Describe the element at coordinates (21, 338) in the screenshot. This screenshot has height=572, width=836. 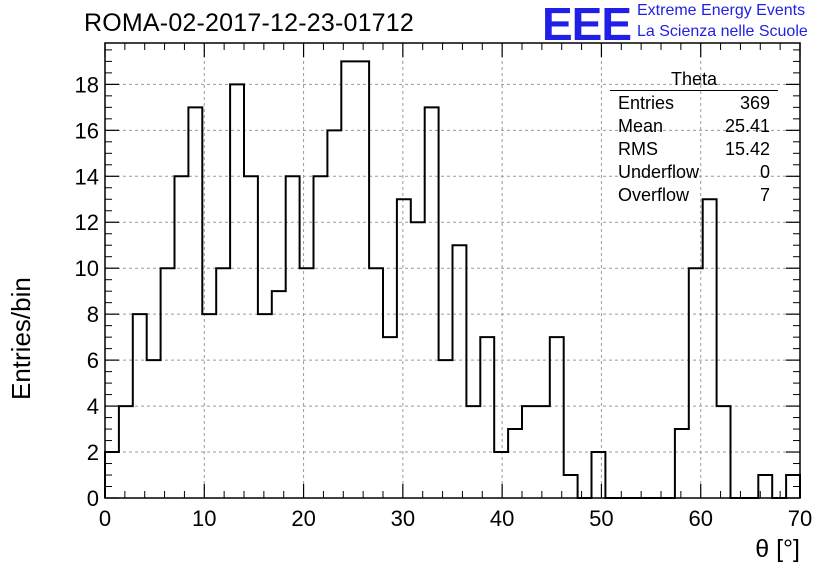
I see `y-axis-label: Entries/bin` at that location.